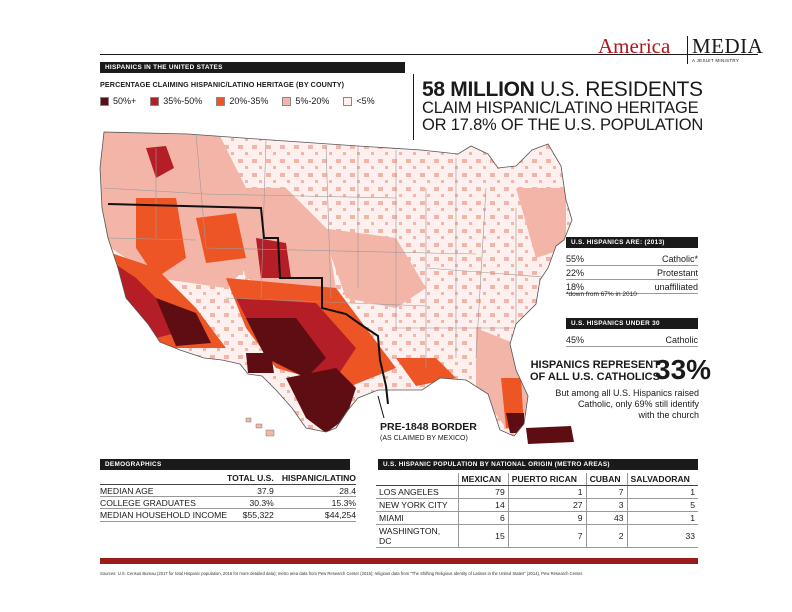 This screenshot has height=612, width=792. I want to click on under30-title: U.S. HISPANICS UNDER 30, so click(632, 323).